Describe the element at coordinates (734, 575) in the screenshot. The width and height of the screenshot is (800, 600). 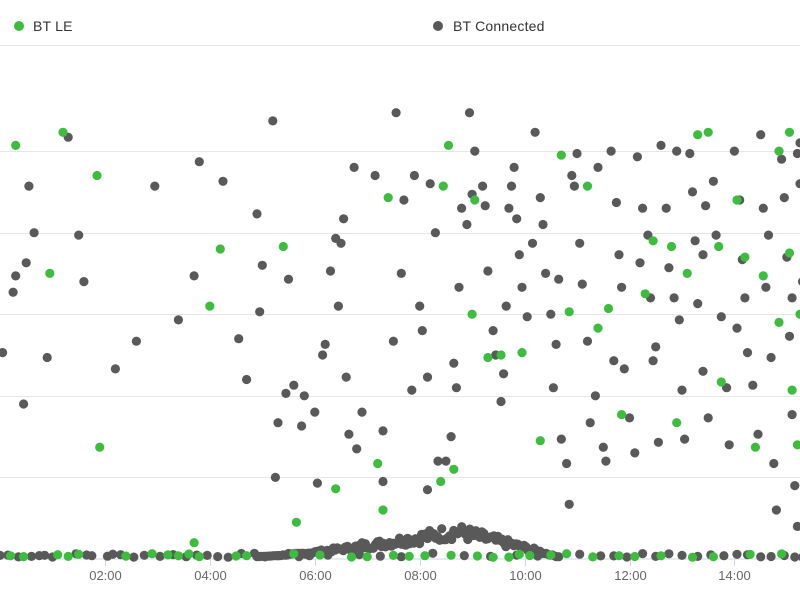
I see `x-tick-label: 14:00` at that location.